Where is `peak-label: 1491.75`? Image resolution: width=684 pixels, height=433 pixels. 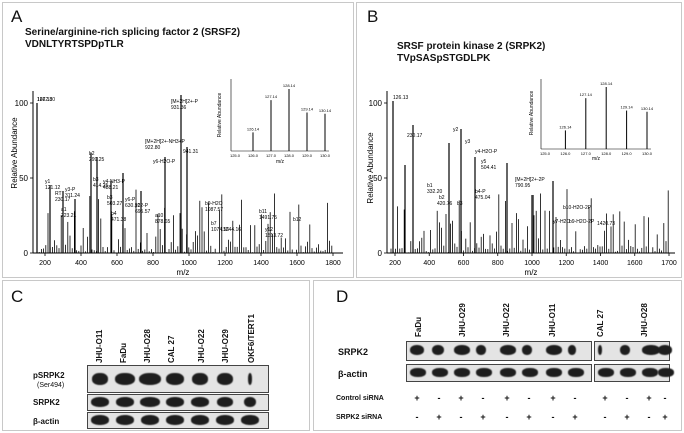
peak-label: 1491.75 is located at coordinates (268, 218).